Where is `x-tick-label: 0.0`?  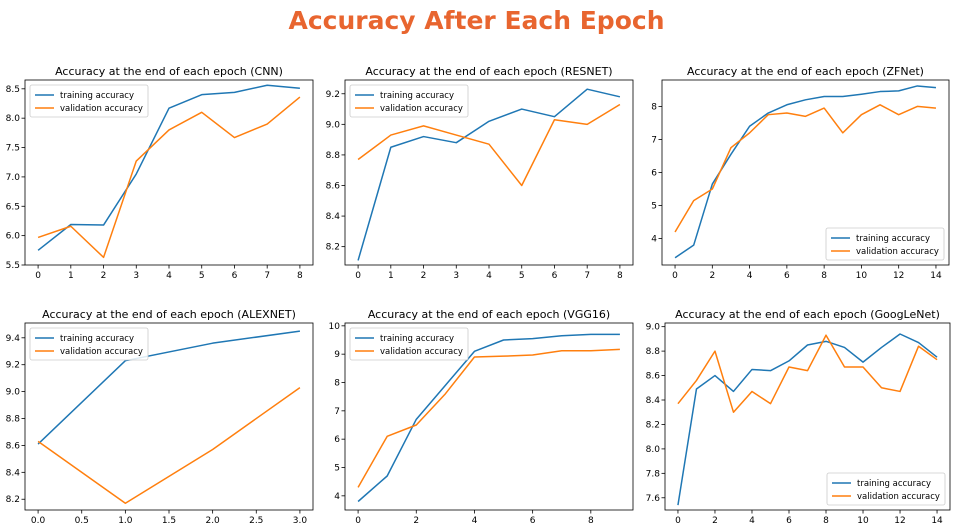
x-tick-label: 0.0 is located at coordinates (38, 521).